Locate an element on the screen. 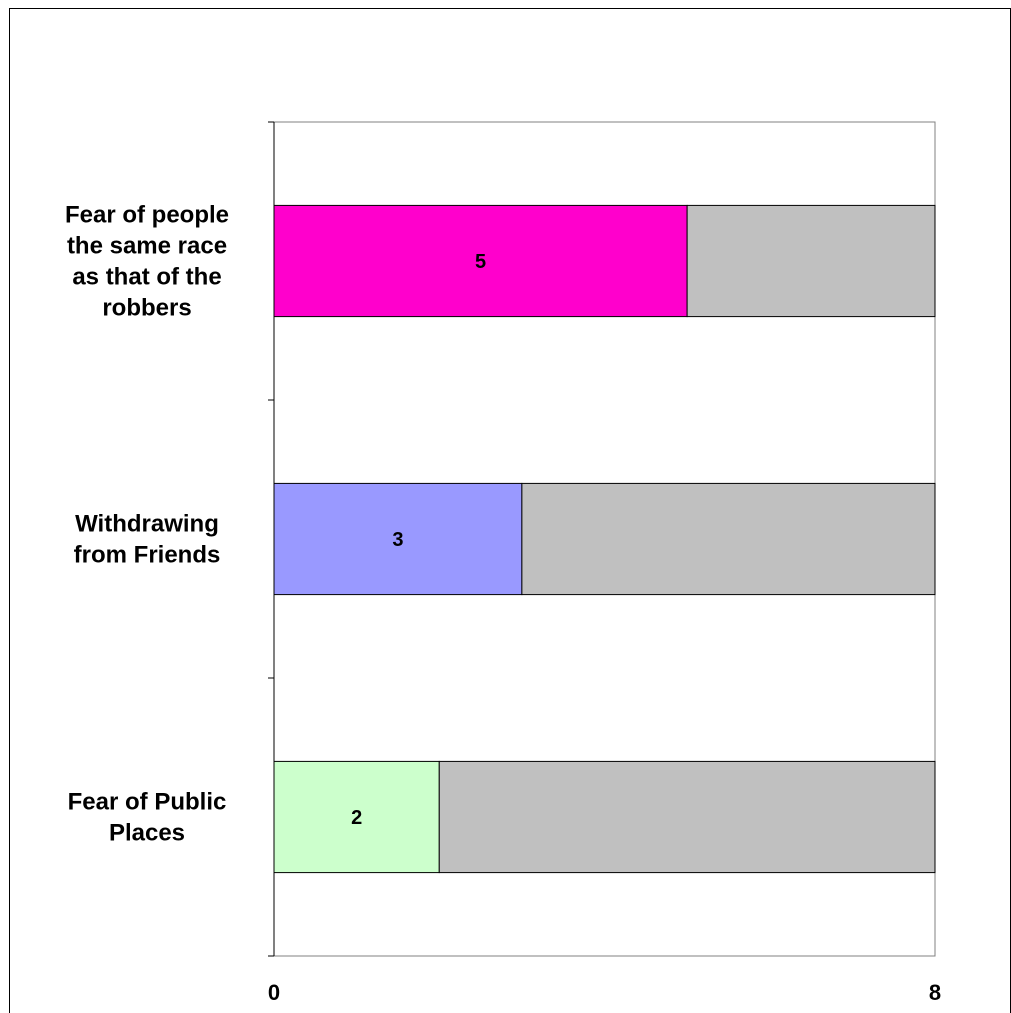 Image resolution: width=1011 pixels, height=1013 pixels. data-labels: 5 3 2 is located at coordinates (418, 540).